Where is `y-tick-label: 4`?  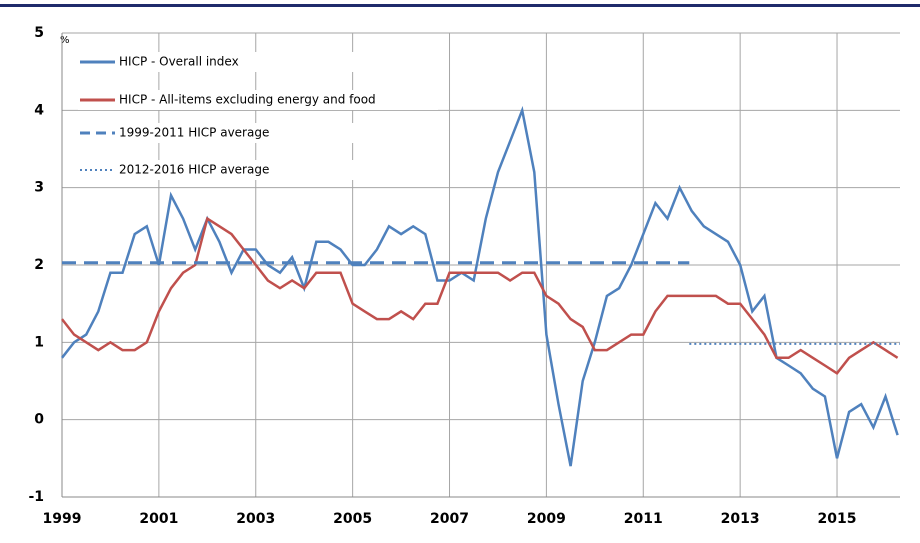
y-tick-label: 4 is located at coordinates (39, 110).